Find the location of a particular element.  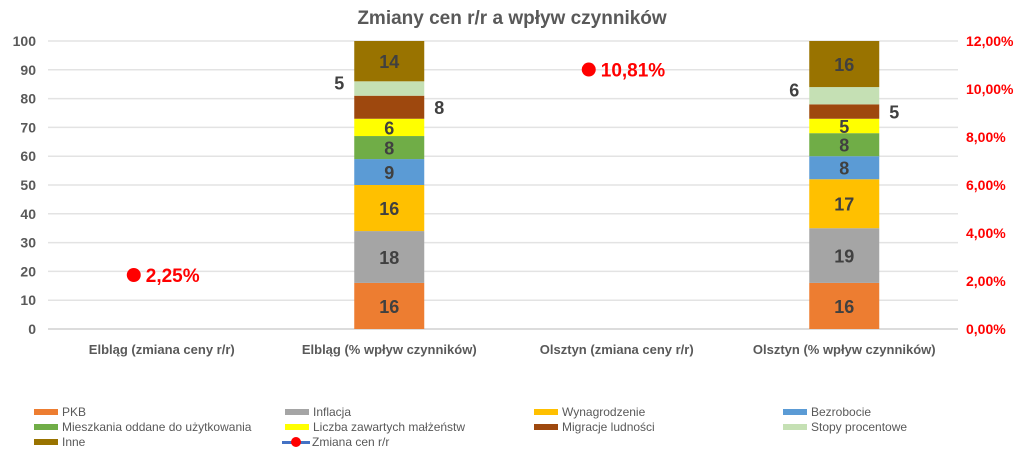

y-right-tick-label: 4,00% is located at coordinates (986, 233).